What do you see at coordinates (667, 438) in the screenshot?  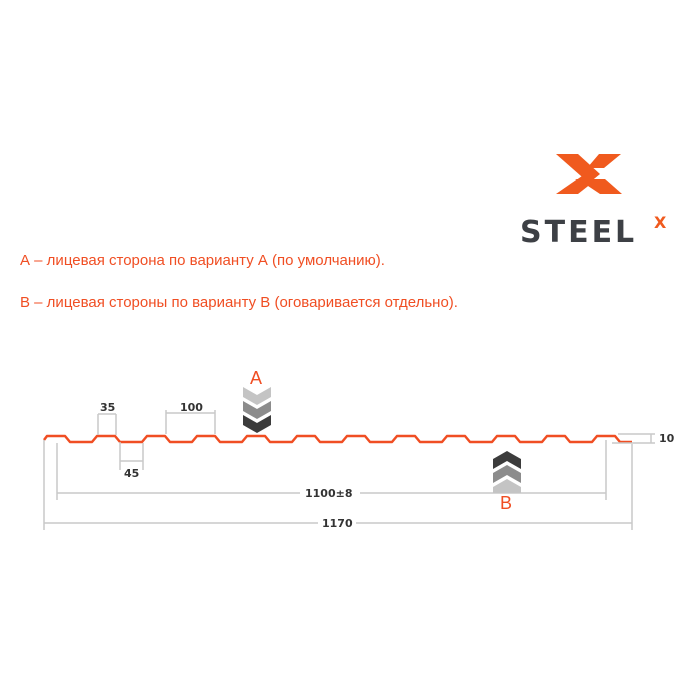 I see `dim-height: 10` at bounding box center [667, 438].